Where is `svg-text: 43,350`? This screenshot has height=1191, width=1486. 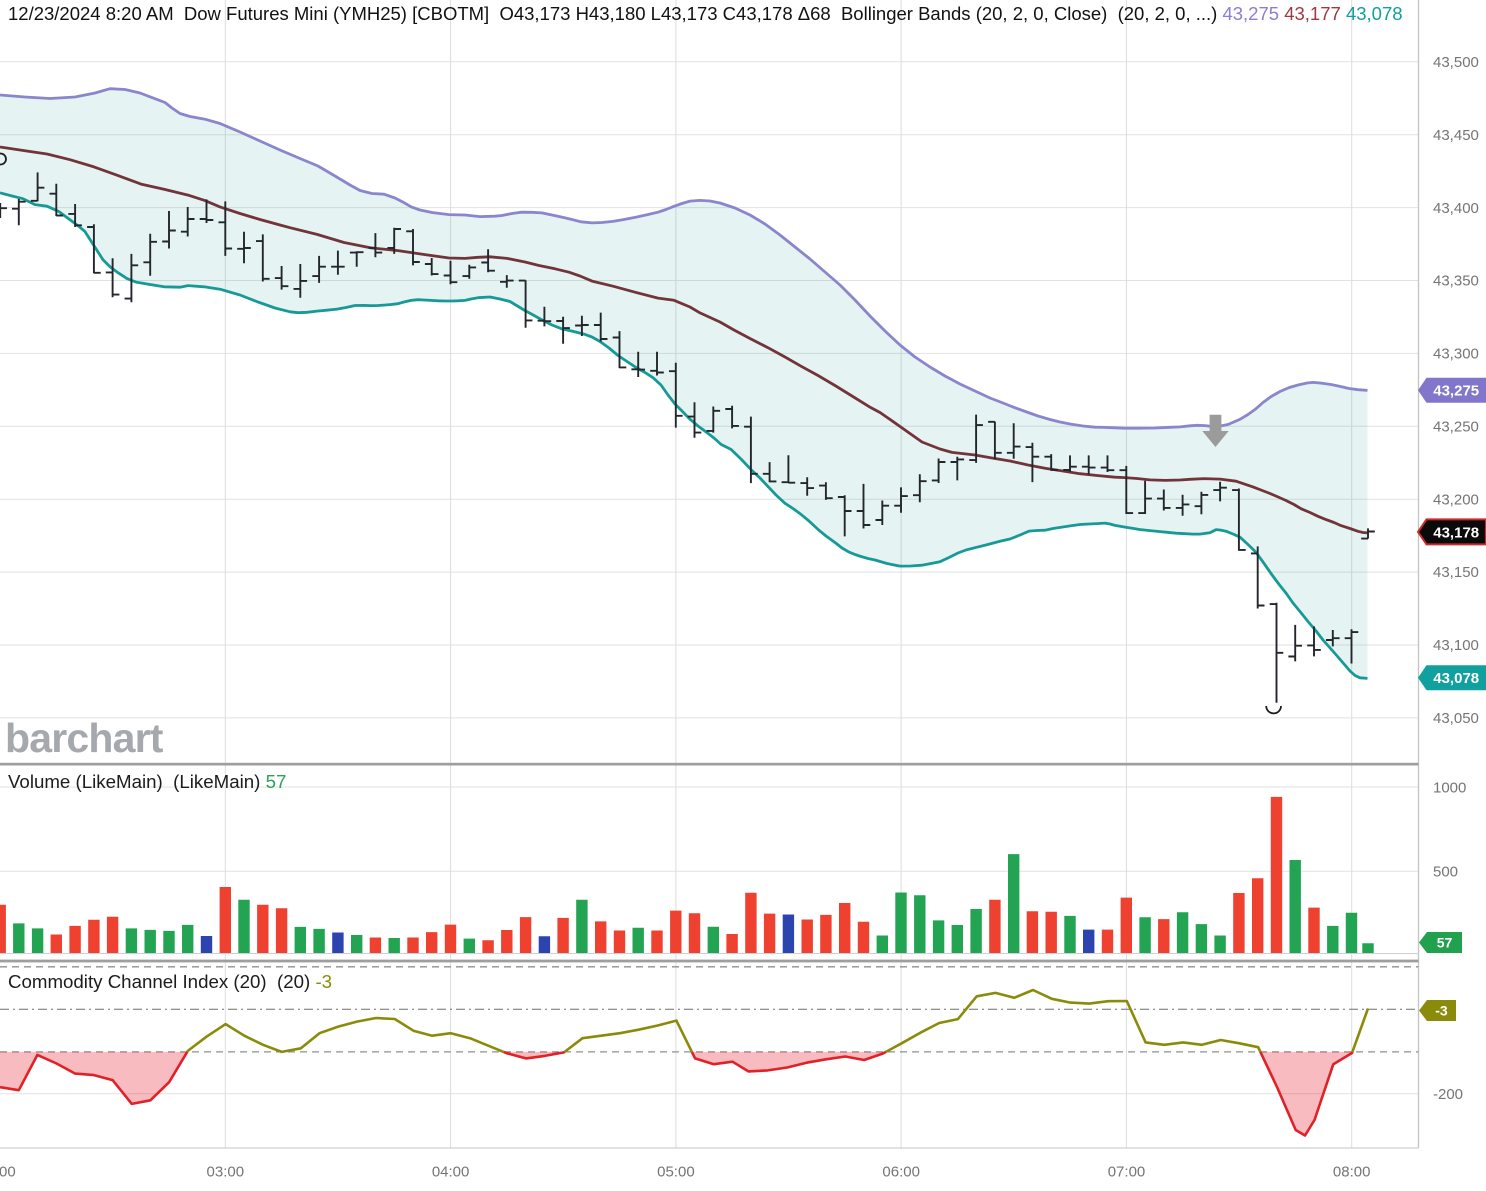 svg-text: 43,350 is located at coordinates (1456, 281).